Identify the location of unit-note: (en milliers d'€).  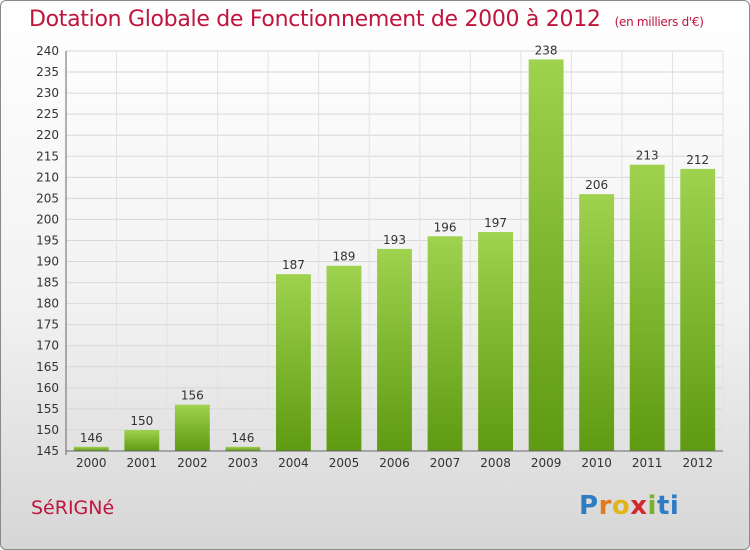
(659, 22).